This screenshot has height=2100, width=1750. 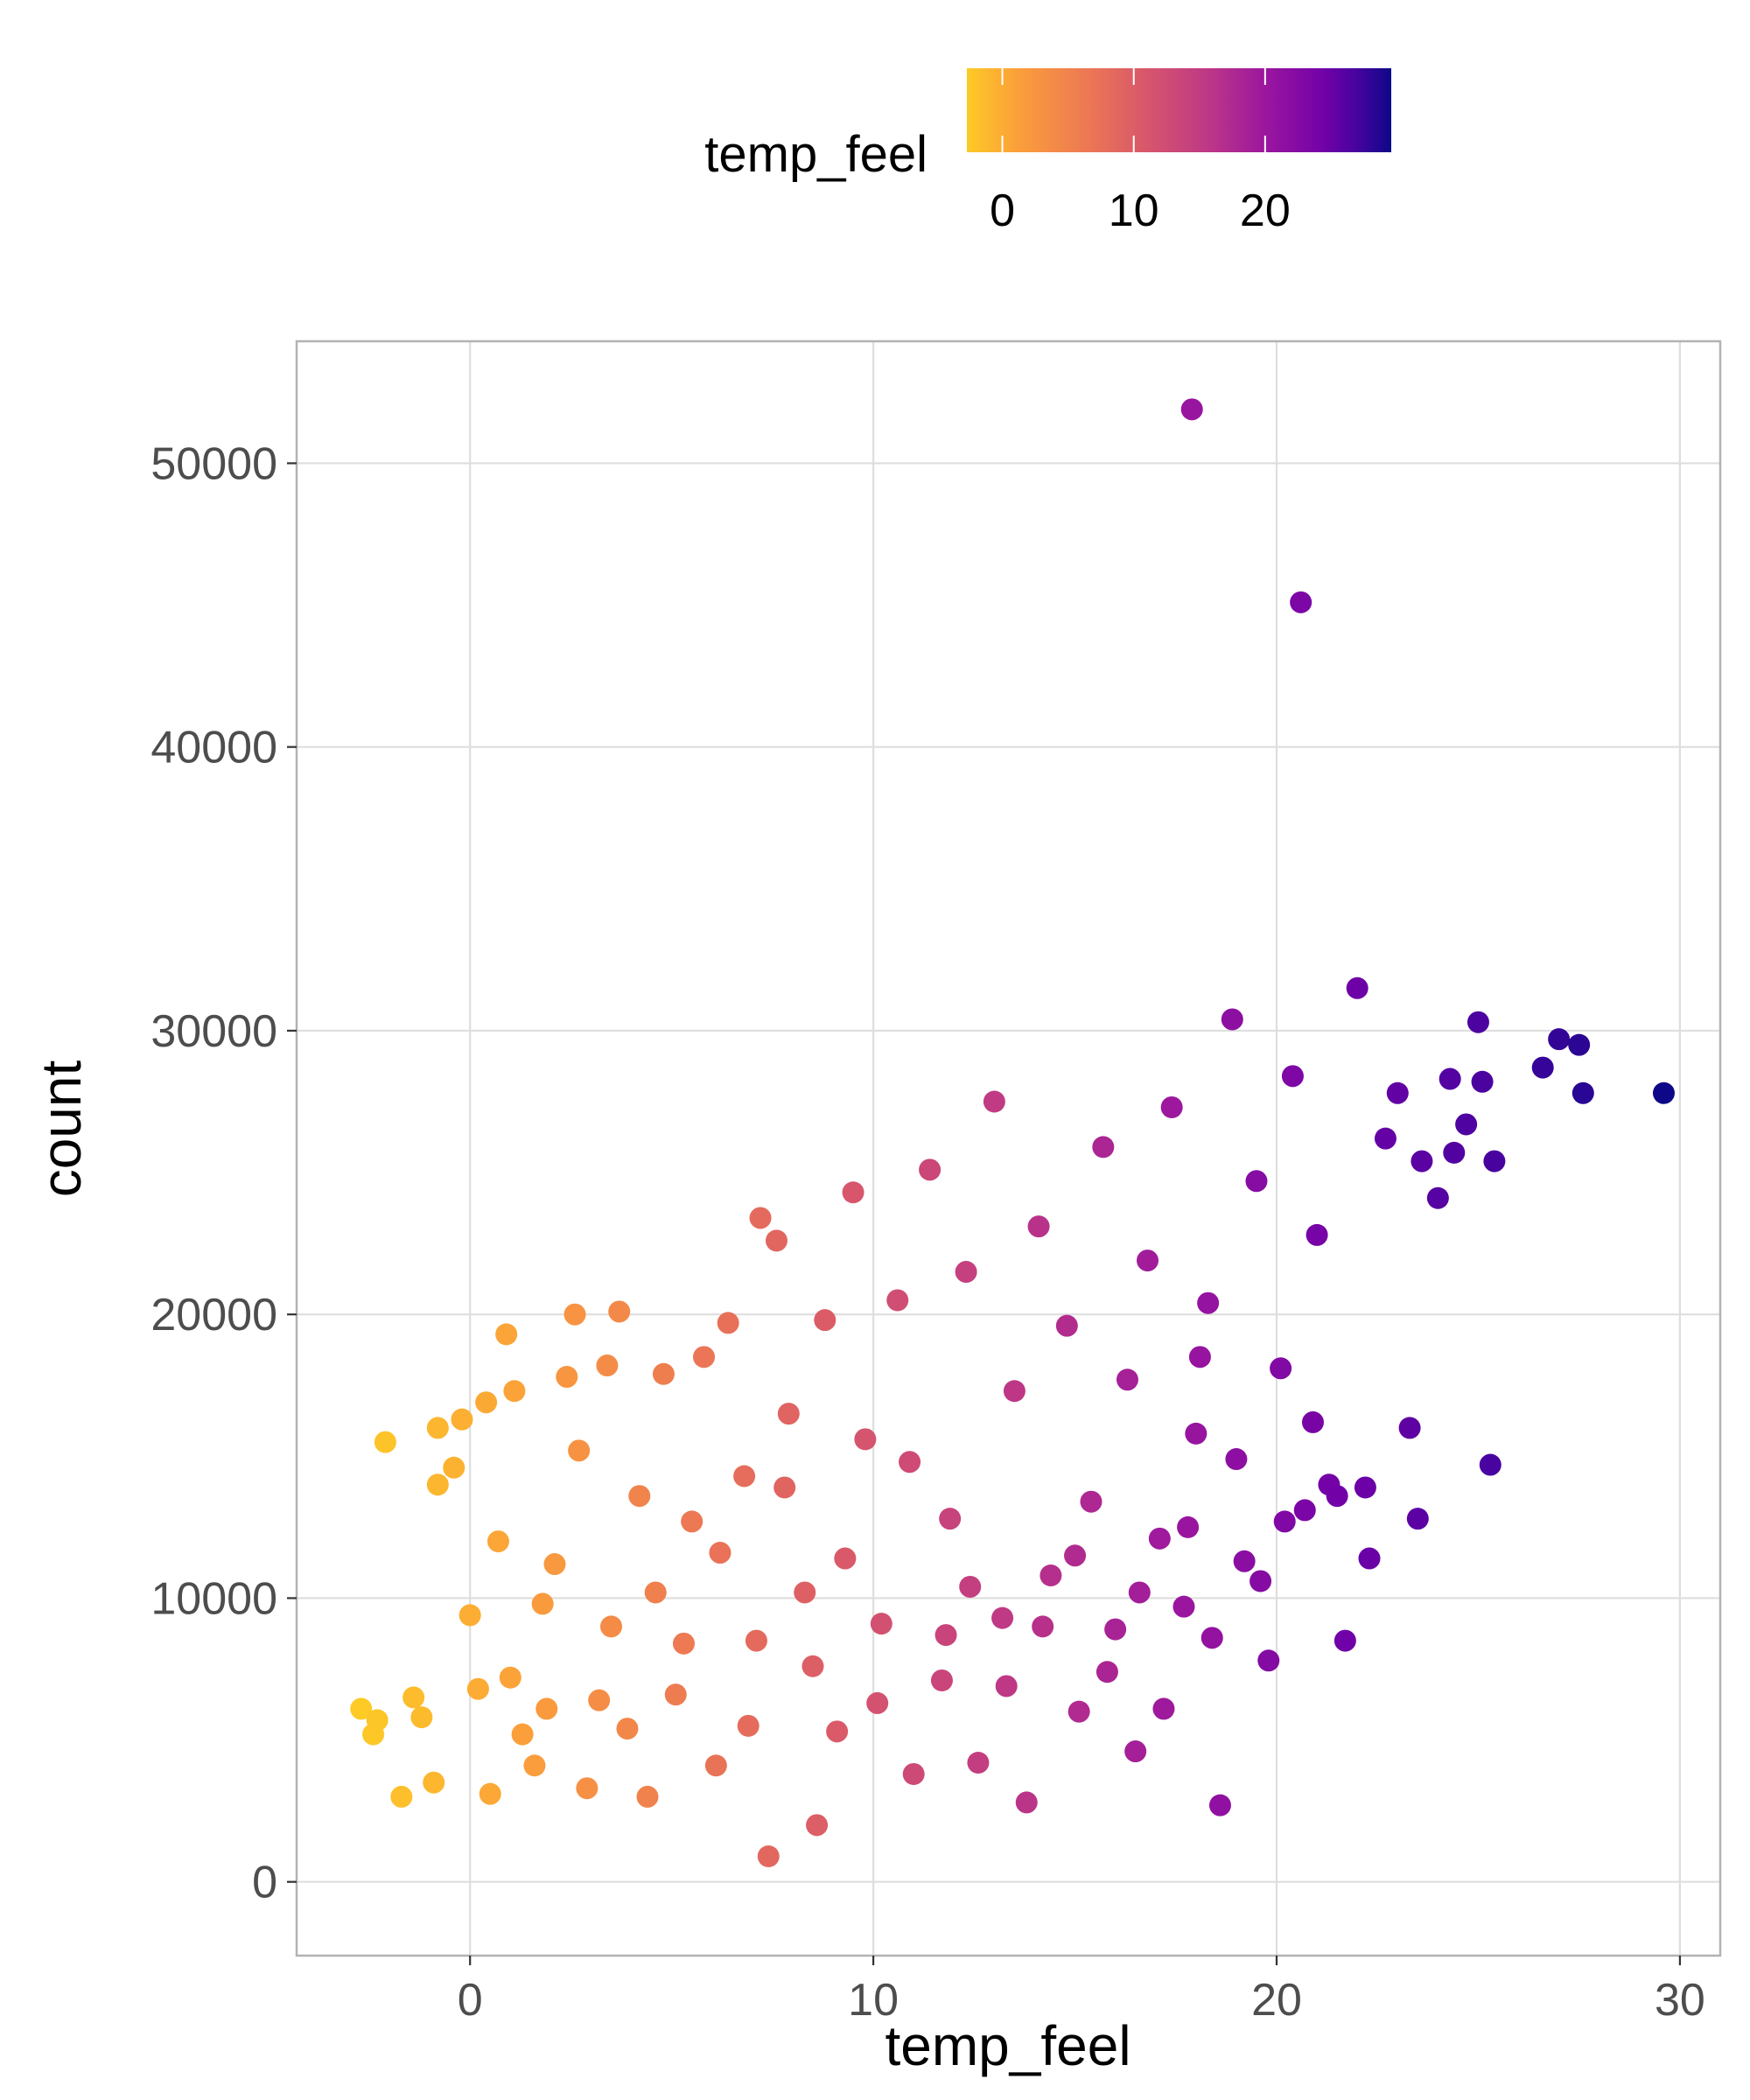 What do you see at coordinates (213, 463) in the screenshot?
I see `y-tick-label: 50000` at bounding box center [213, 463].